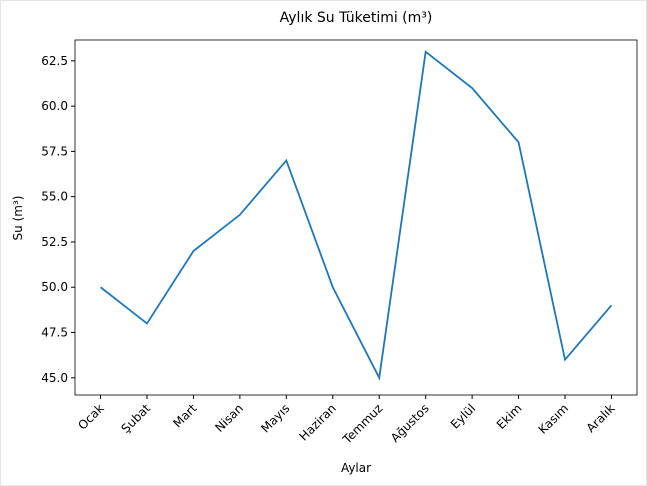 The image size is (647, 486). I want to click on y-tick-label: 57.5, so click(54, 151).